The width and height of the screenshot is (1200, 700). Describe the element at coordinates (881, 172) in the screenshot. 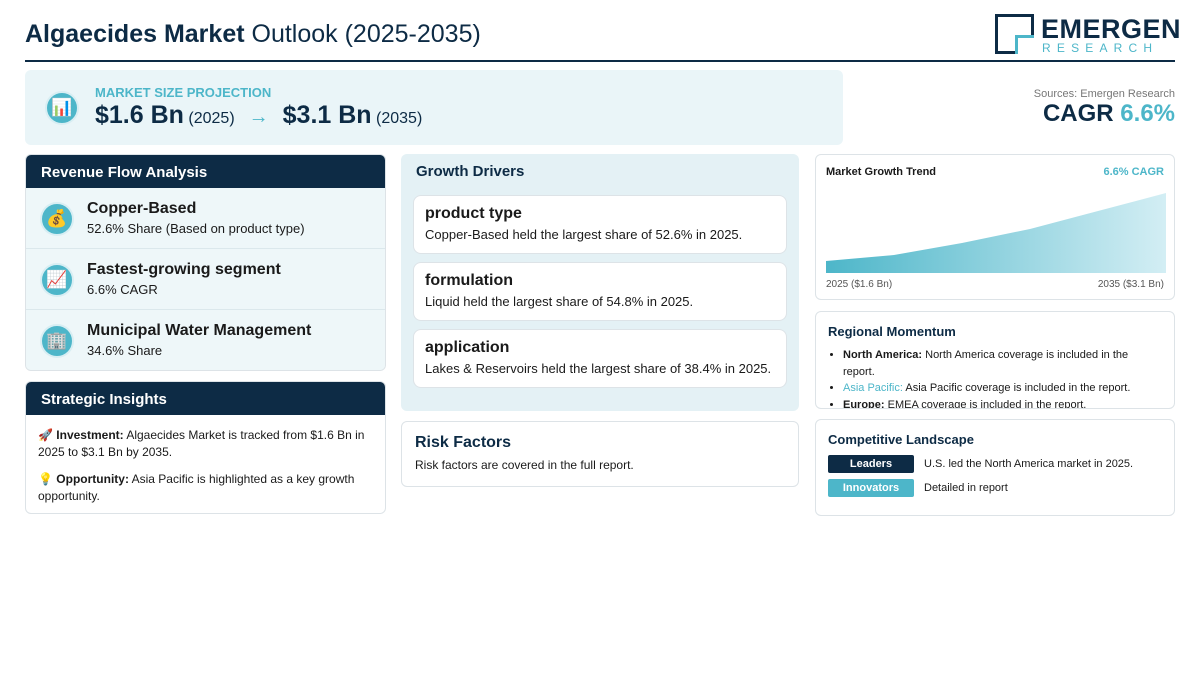

I see `trend-title: Market Growth Trend` at that location.